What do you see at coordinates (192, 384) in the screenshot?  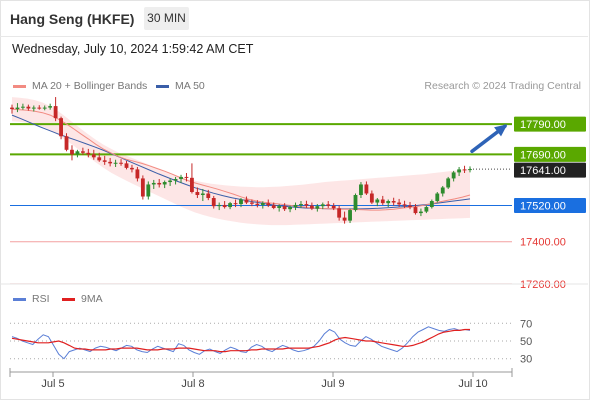 I see `x-tick-label: Jul 8` at bounding box center [192, 384].